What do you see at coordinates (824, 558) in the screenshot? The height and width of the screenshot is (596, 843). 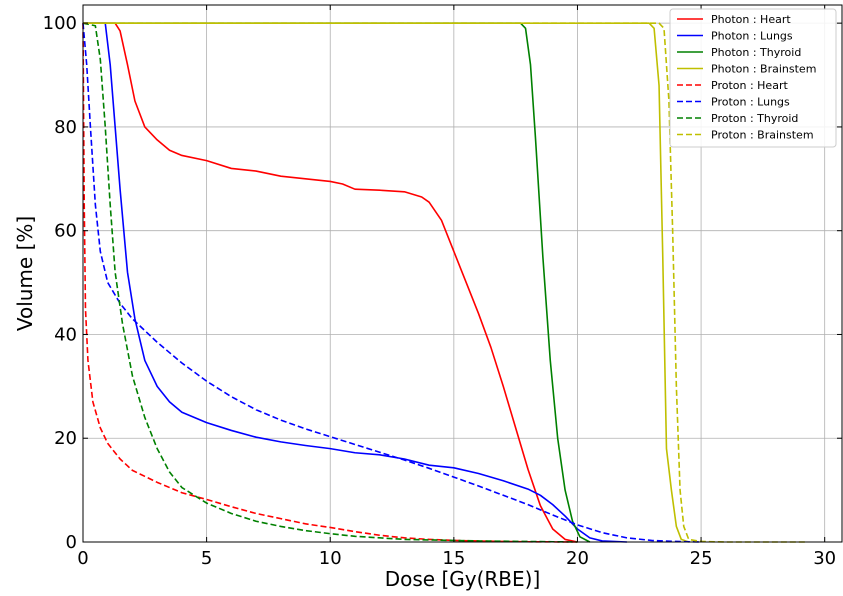 I see `x-tick-label: 30` at bounding box center [824, 558].